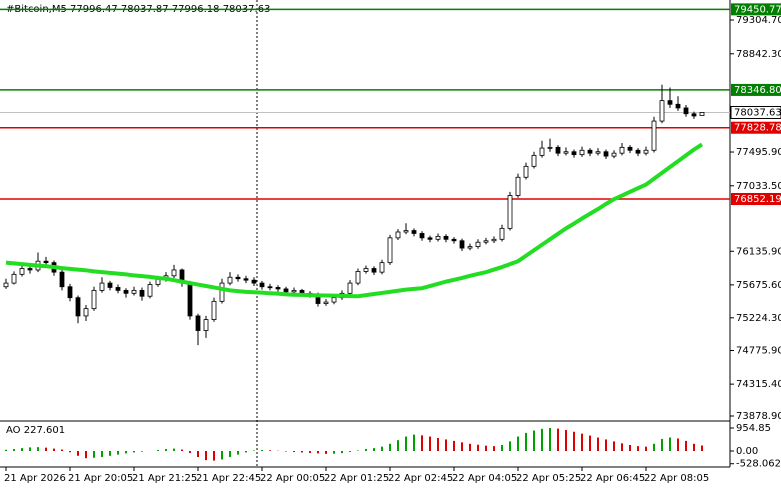 The width and height of the screenshot is (781, 489). Describe the element at coordinates (356, 478) in the screenshot. I see `x-tick-label: 22 Apr 01:25` at that location.